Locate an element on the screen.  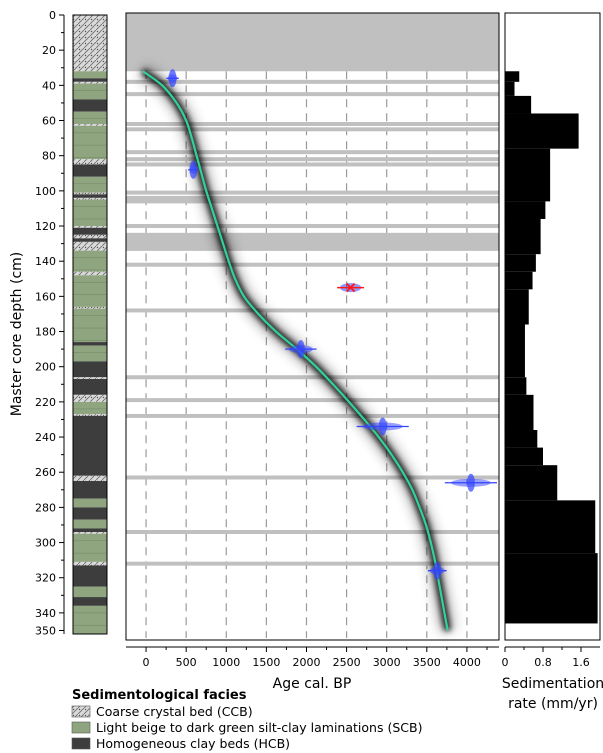
legend-swatch-hcb is located at coordinates (81, 743).